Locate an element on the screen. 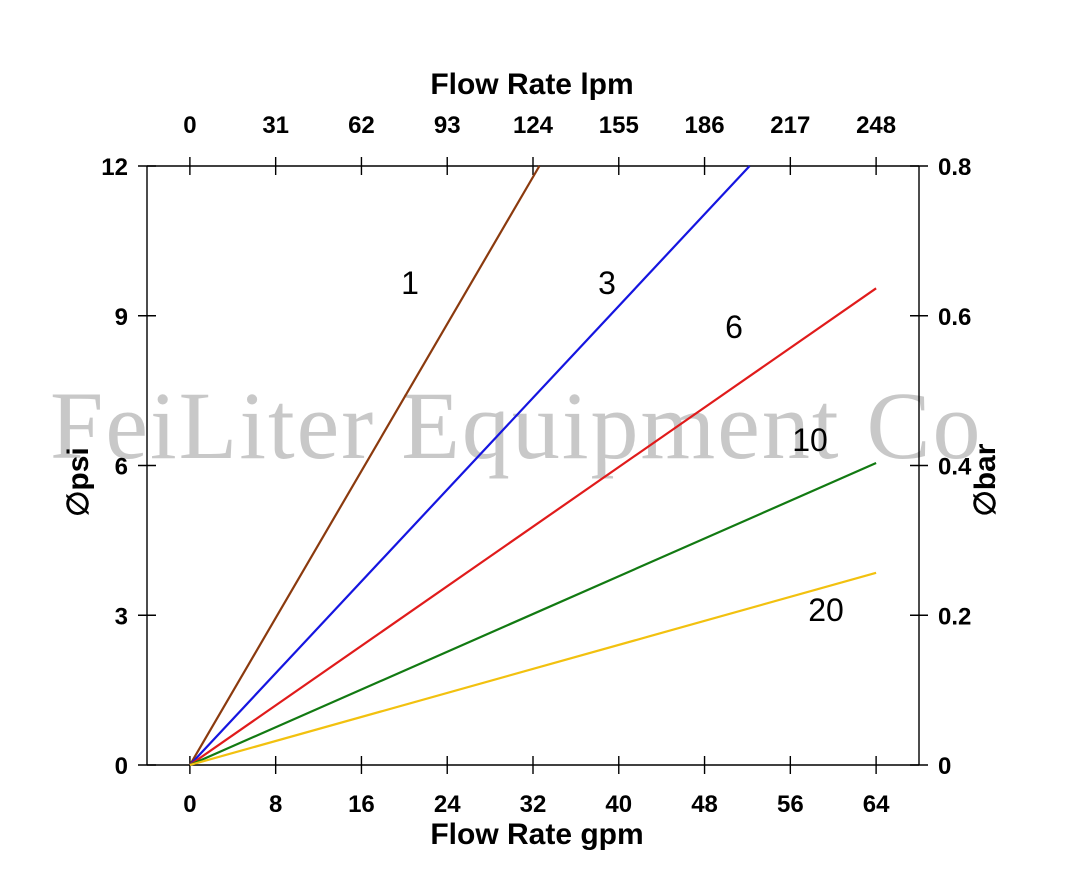 The image size is (1084, 876). bottom-axis-tick-label: 0 is located at coordinates (189, 804).